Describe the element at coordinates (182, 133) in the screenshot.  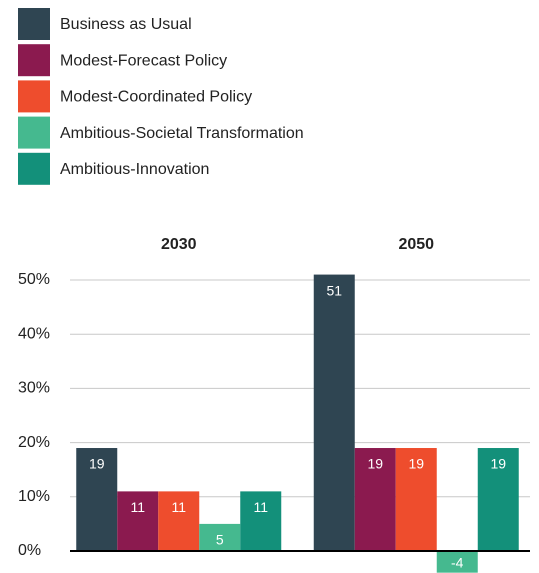
I see `legend-label: Ambitious-Societal Transformation` at that location.